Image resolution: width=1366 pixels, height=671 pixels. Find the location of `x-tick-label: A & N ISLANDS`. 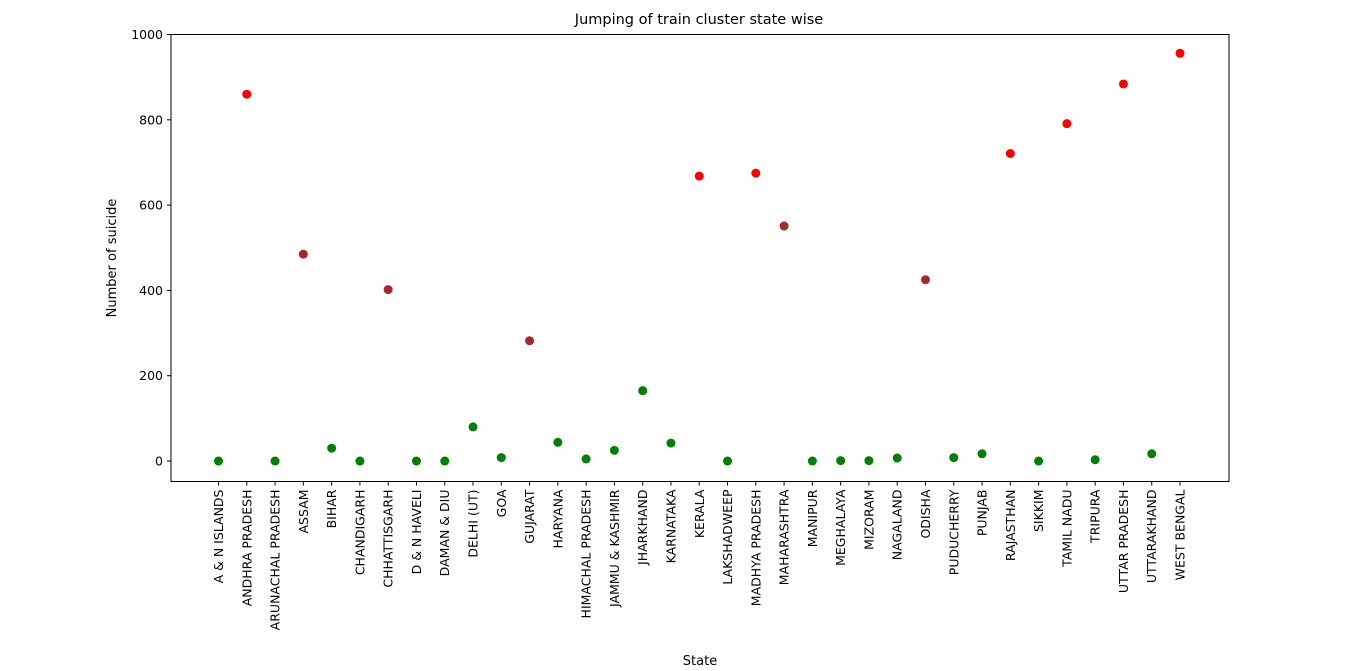

x-tick-label: A & N ISLANDS is located at coordinates (218, 536).